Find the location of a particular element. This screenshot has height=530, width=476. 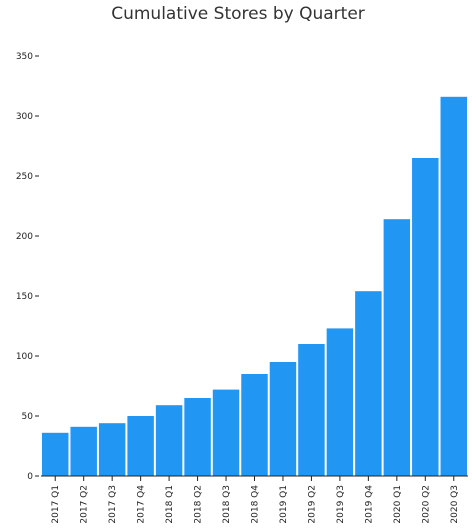

y-tick-label: 350 is located at coordinates (24, 57).